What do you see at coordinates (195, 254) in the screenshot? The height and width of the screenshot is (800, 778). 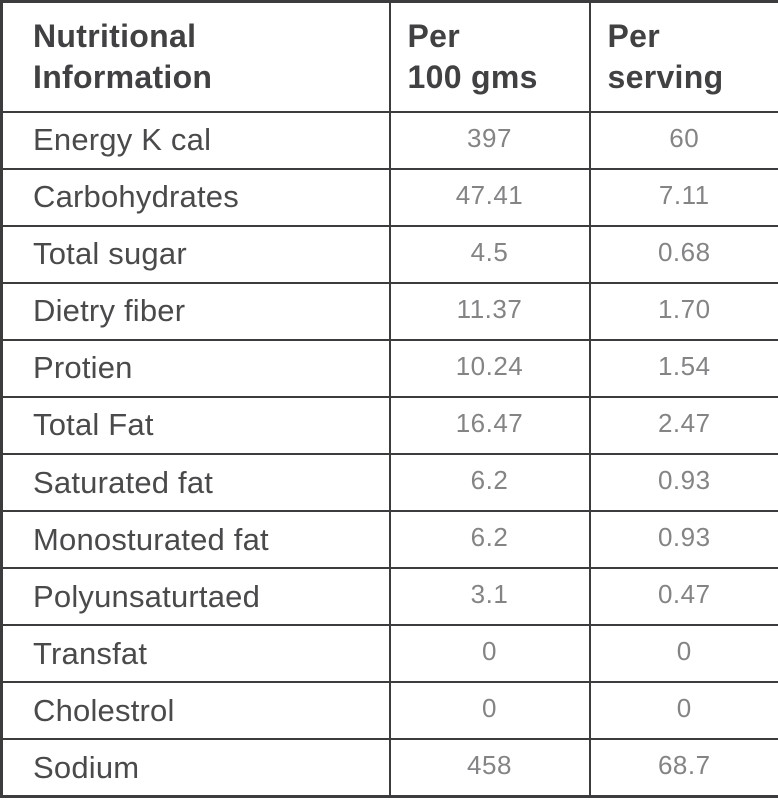 I see `nutrient-label: Total sugar` at bounding box center [195, 254].